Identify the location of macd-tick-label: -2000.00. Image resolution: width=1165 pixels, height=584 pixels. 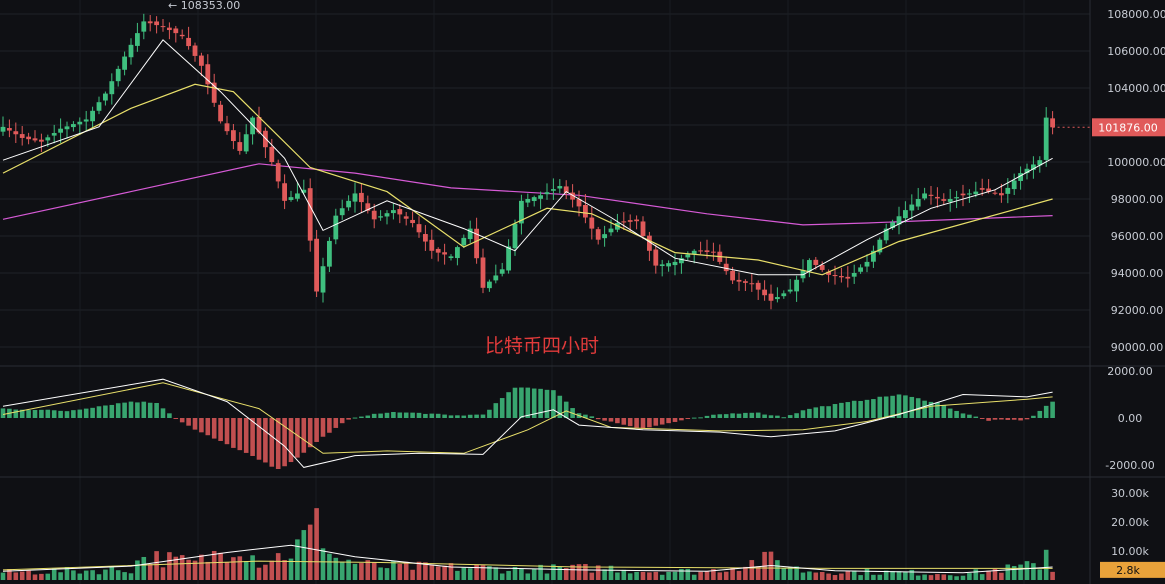
(1129, 465).